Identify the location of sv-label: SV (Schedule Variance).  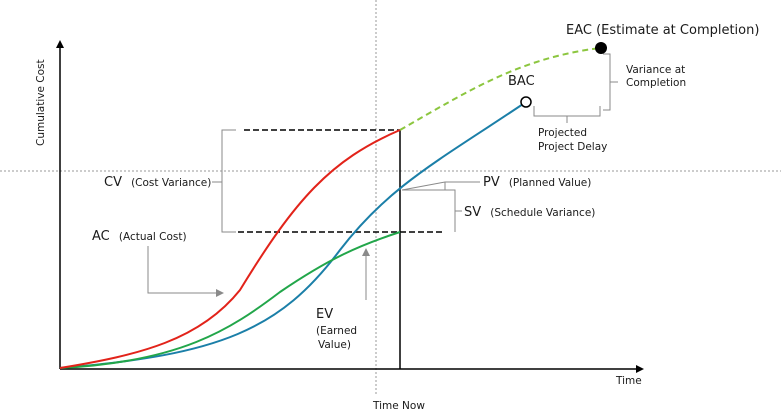
(529, 210).